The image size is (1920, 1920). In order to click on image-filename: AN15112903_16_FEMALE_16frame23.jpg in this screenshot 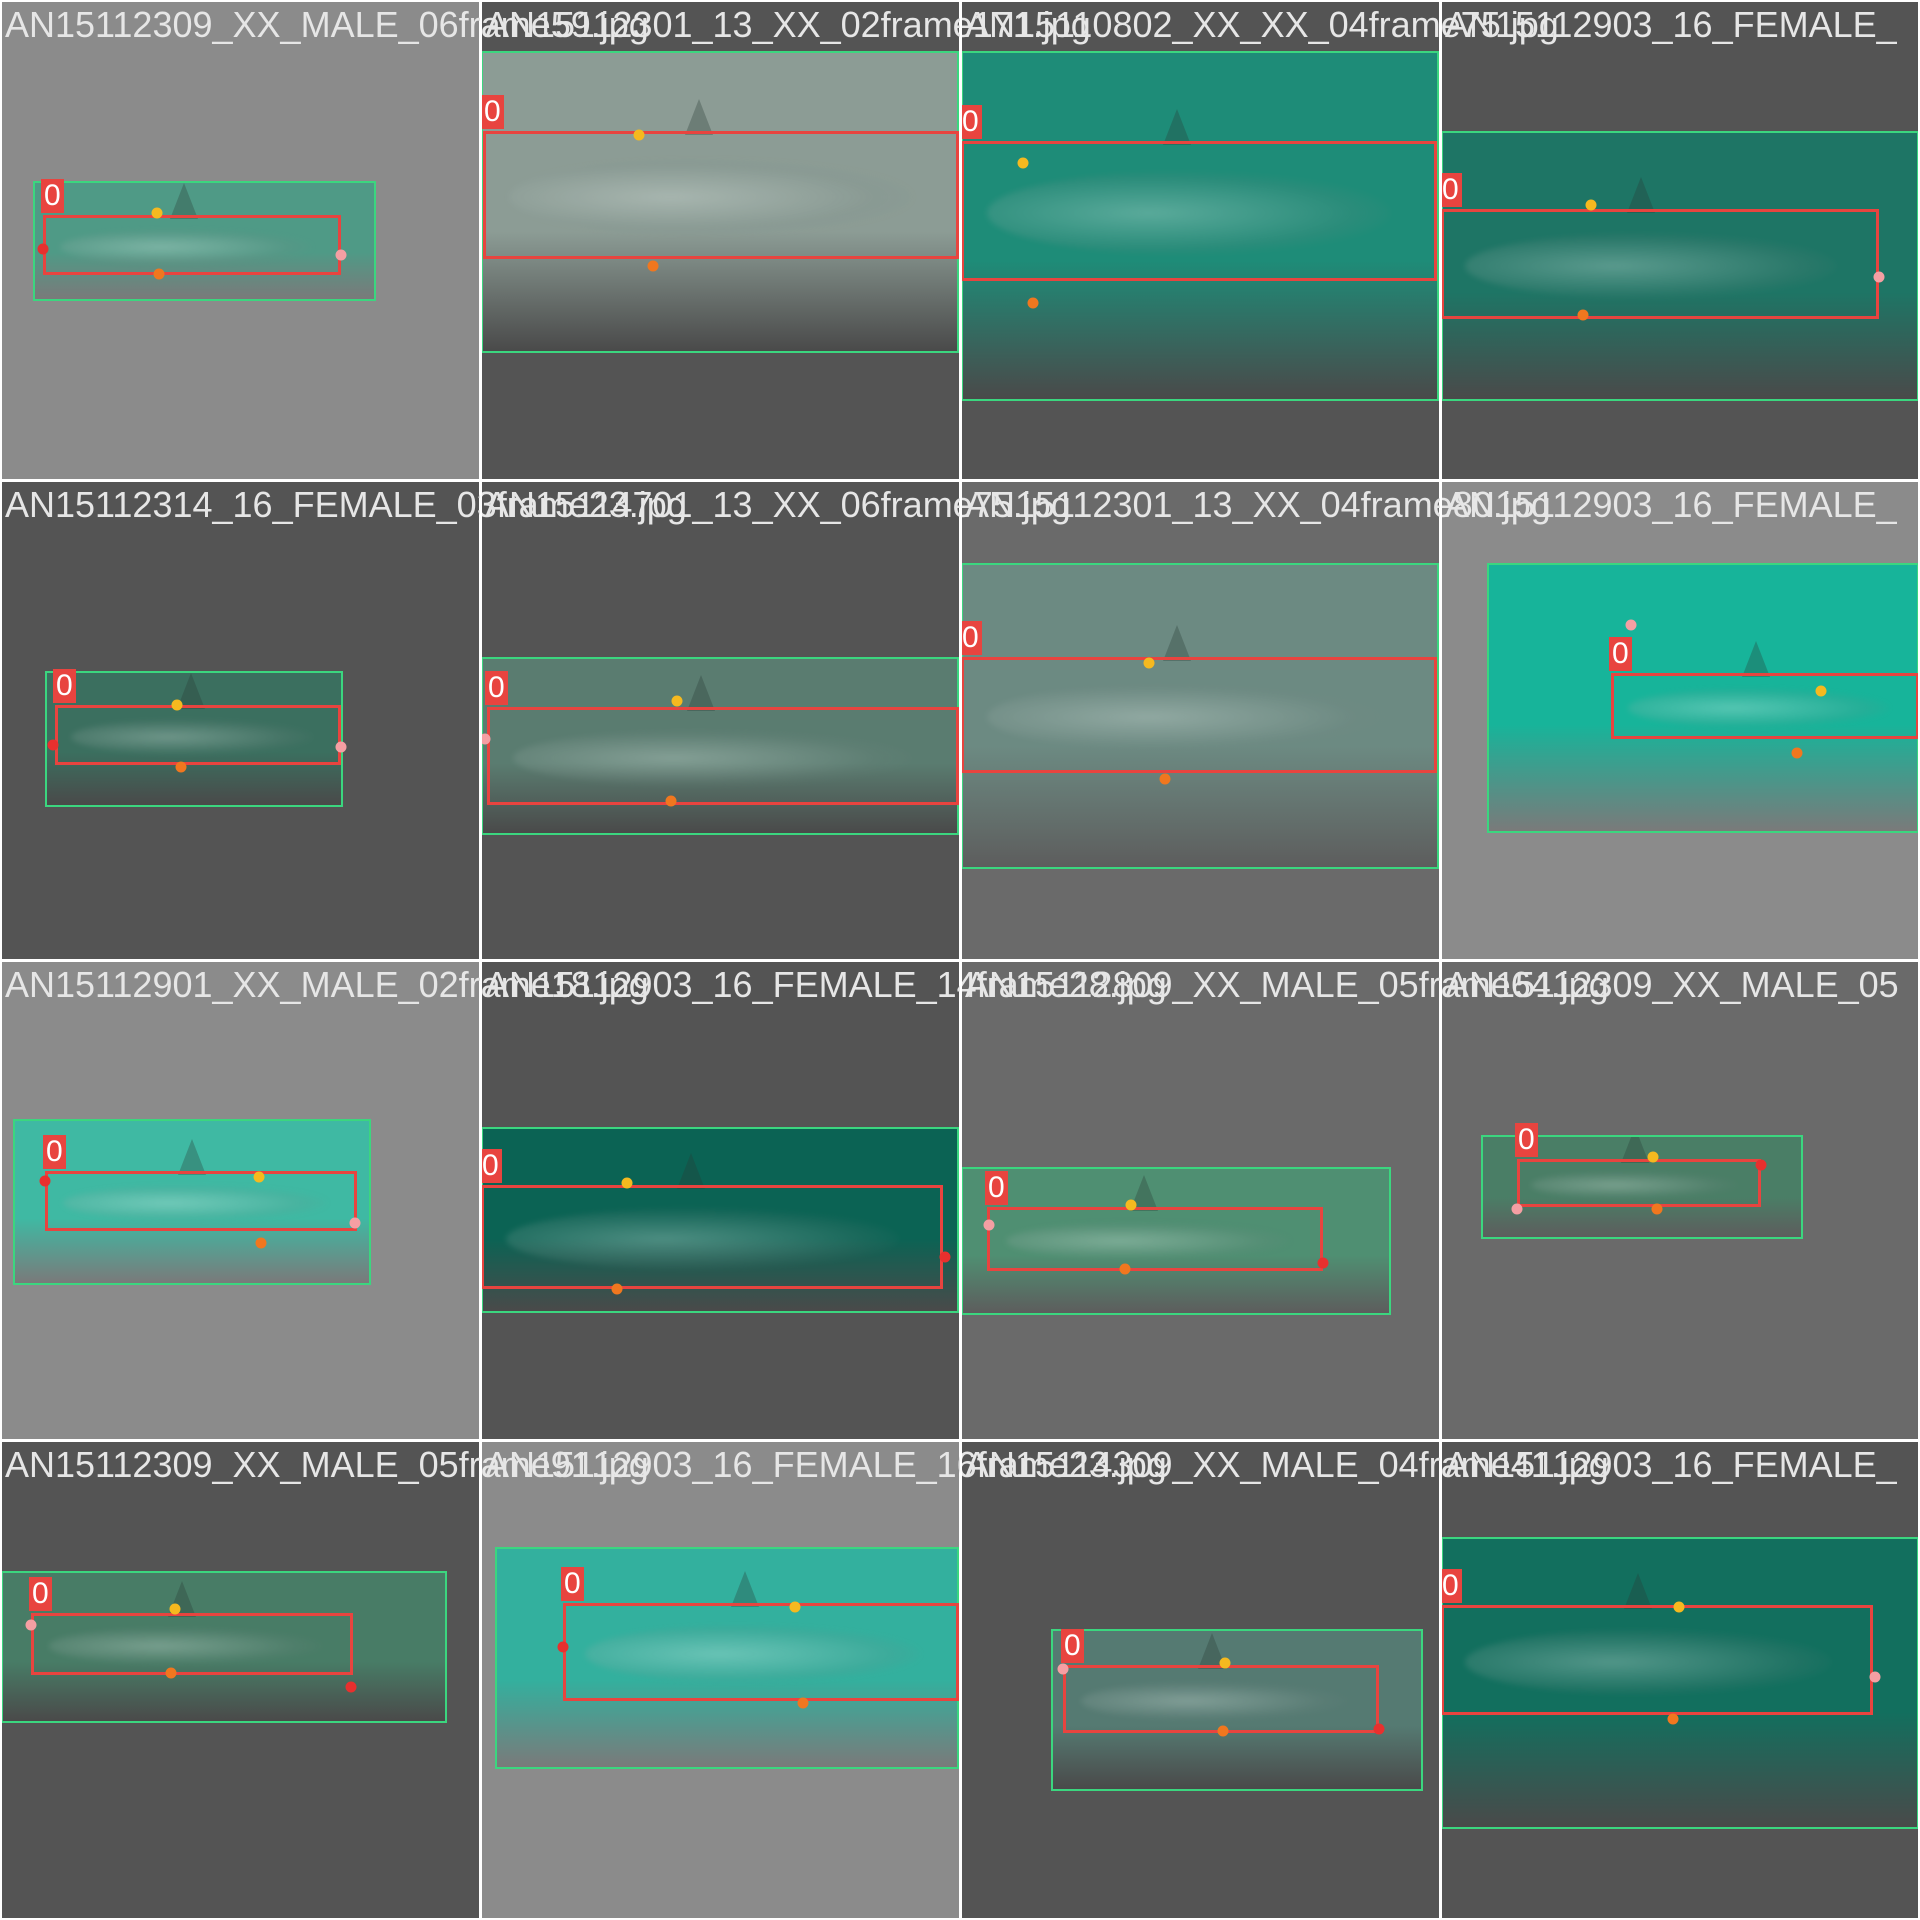, I will do `click(826, 1464)`.